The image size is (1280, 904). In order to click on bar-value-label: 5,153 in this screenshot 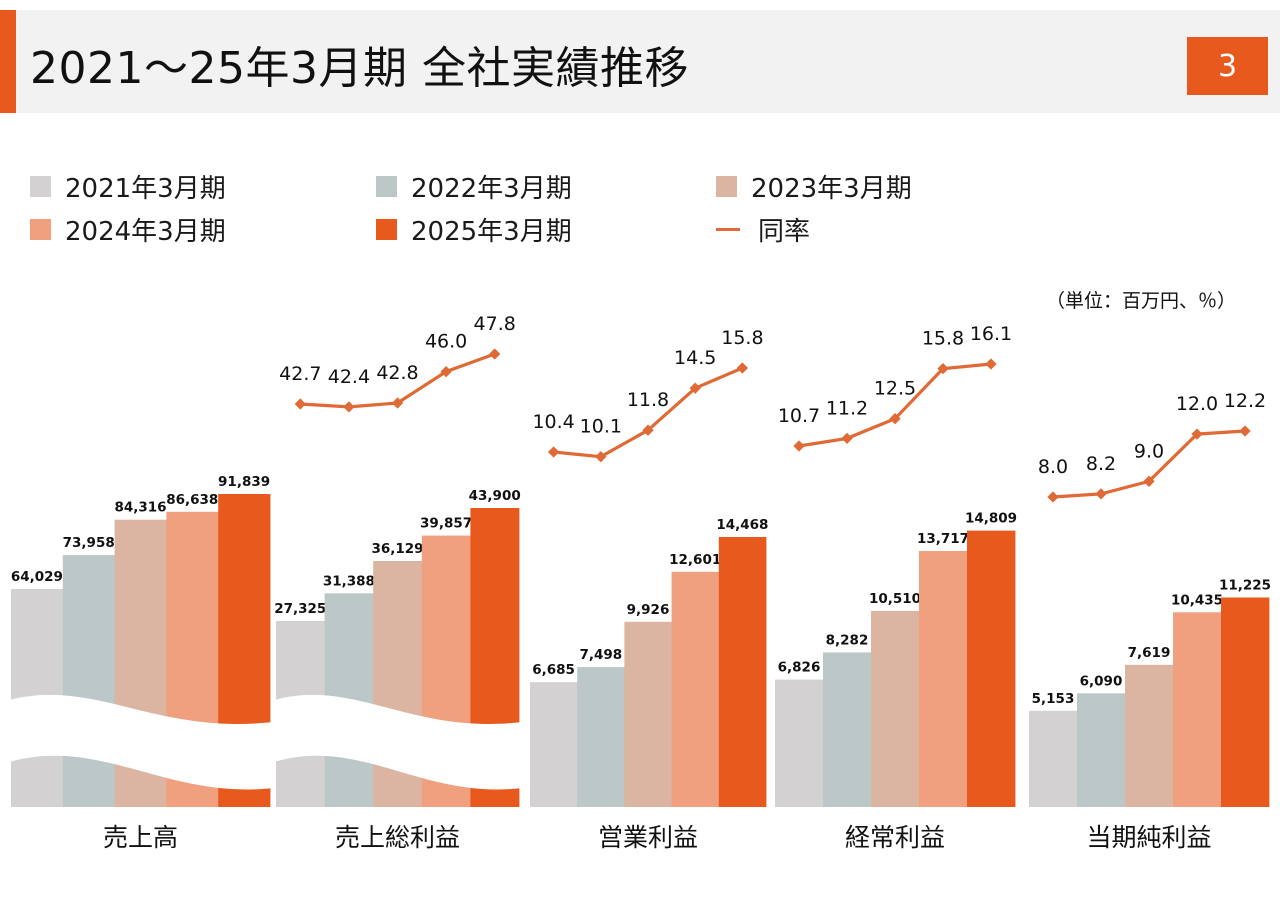, I will do `click(1053, 699)`.